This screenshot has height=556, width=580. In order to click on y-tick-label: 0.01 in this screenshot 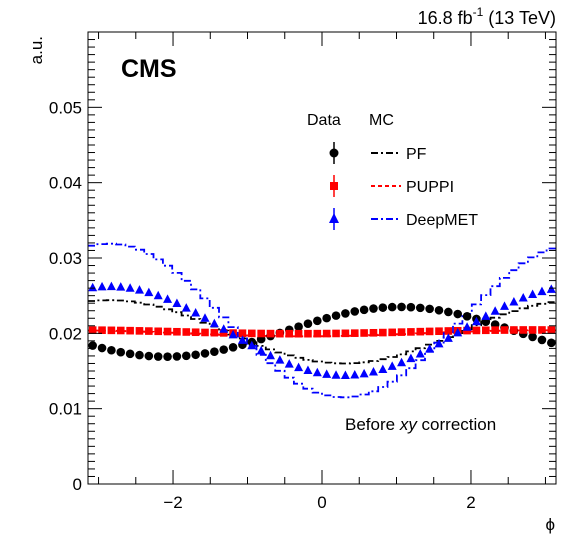, I will do `click(65, 409)`.